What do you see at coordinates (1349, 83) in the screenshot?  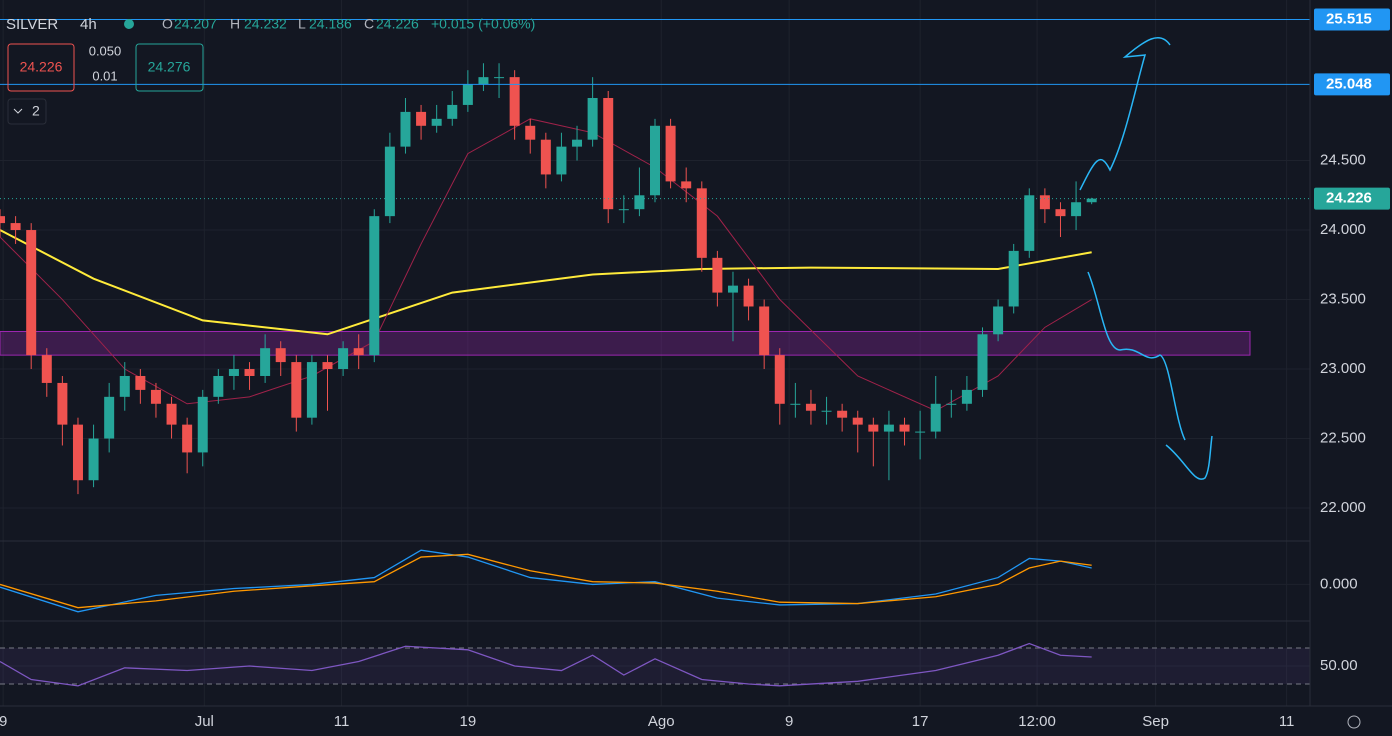 I see `level-label: 25.048` at bounding box center [1349, 83].